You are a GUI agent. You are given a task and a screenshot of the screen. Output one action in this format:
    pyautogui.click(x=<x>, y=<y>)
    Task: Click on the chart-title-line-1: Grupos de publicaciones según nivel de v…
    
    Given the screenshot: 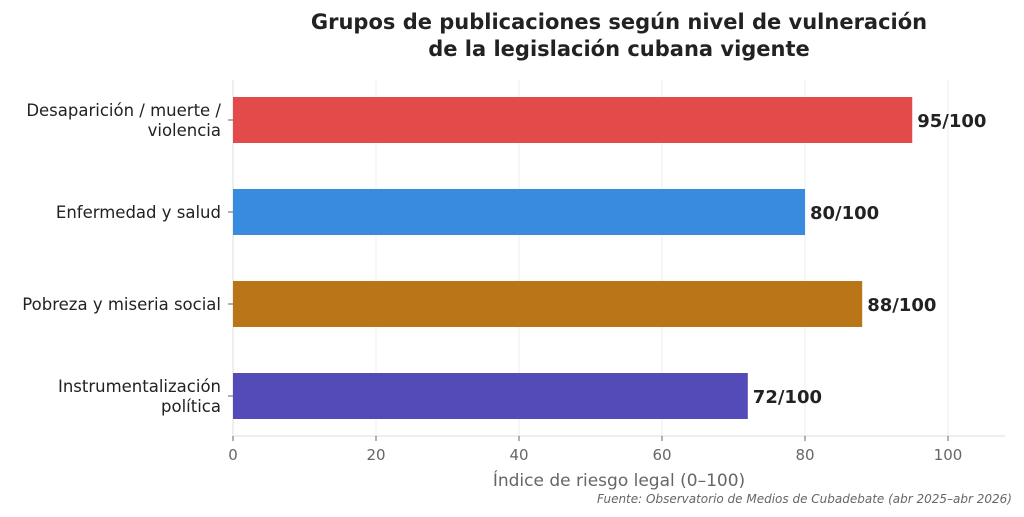 What is the action you would take?
    pyautogui.click(x=619, y=22)
    